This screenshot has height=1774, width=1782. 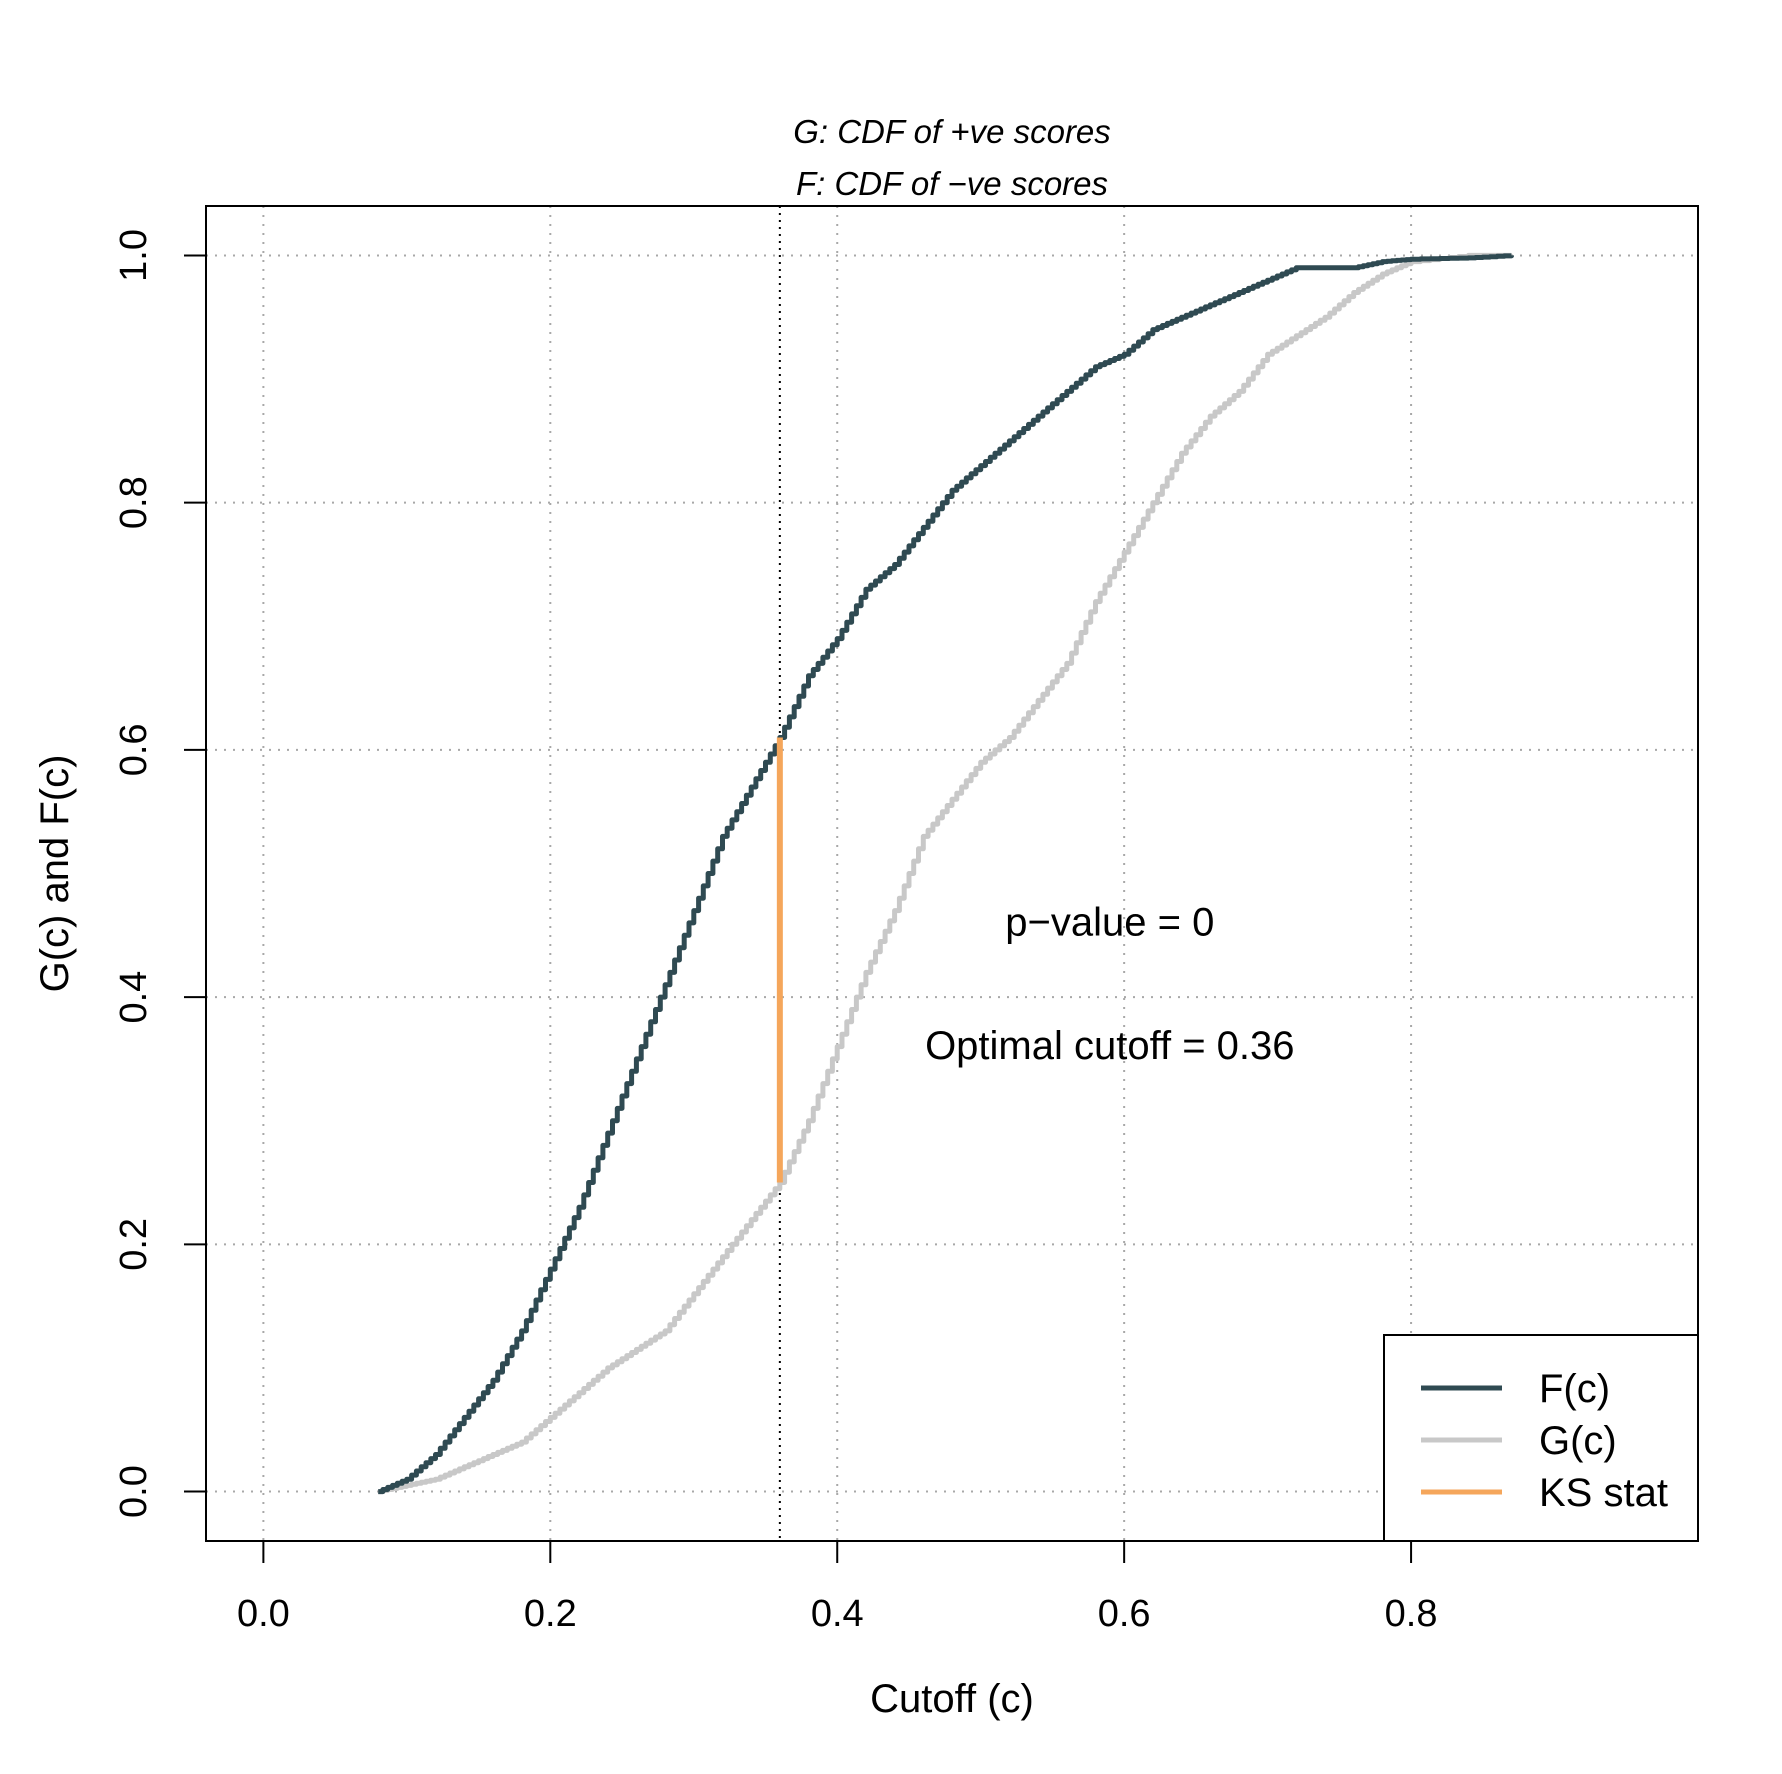 I want to click on y-tick-label-2: 0.4, so click(x=134, y=997).